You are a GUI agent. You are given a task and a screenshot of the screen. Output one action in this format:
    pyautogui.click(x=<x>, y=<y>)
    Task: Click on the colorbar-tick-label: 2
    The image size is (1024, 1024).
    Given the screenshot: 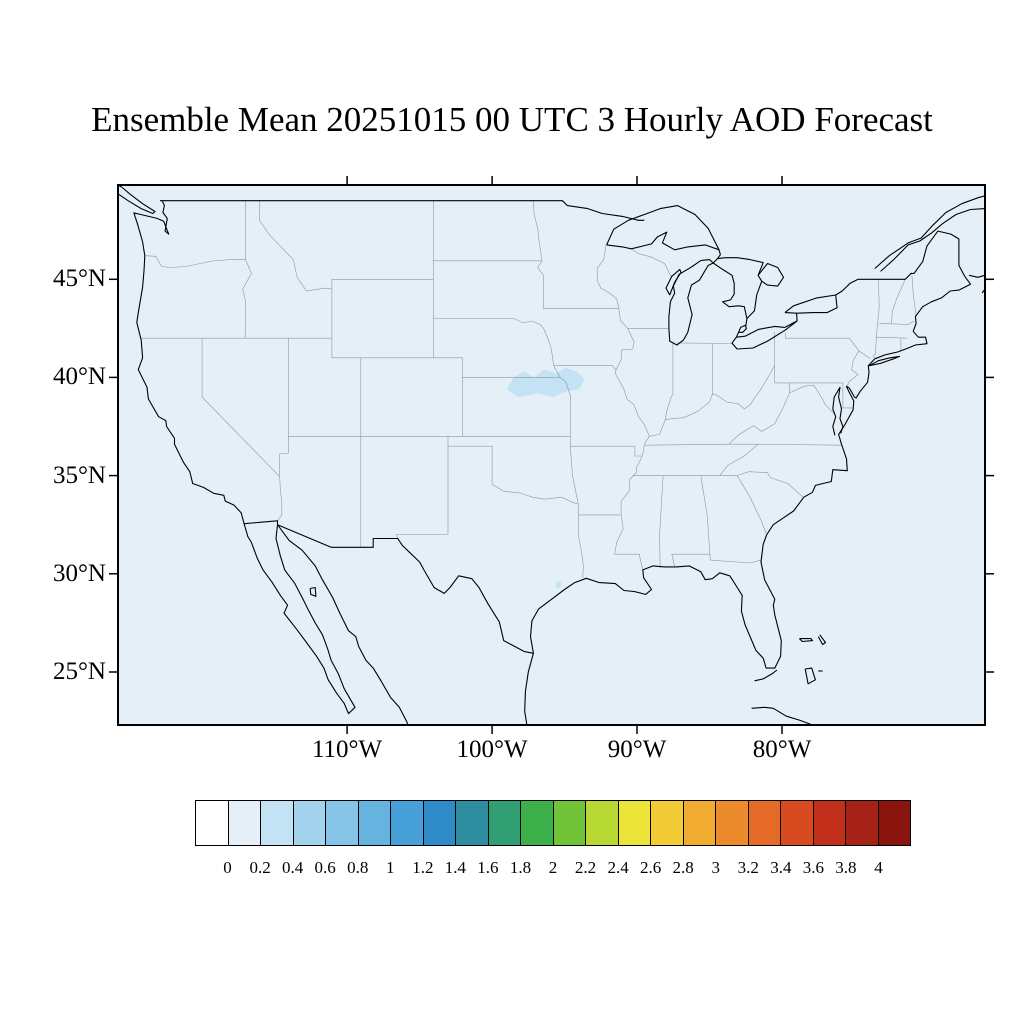 What is the action you would take?
    pyautogui.click(x=553, y=867)
    